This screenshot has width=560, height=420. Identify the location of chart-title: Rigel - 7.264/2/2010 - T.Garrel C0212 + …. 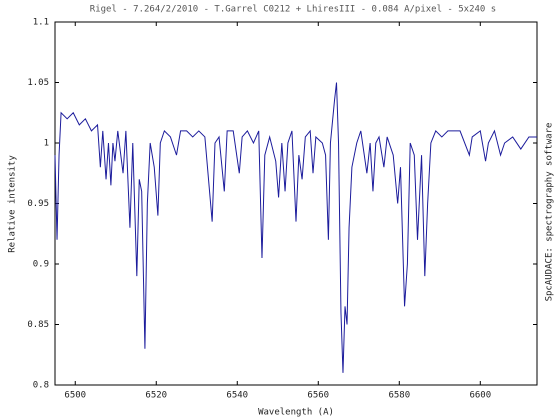
(293, 10).